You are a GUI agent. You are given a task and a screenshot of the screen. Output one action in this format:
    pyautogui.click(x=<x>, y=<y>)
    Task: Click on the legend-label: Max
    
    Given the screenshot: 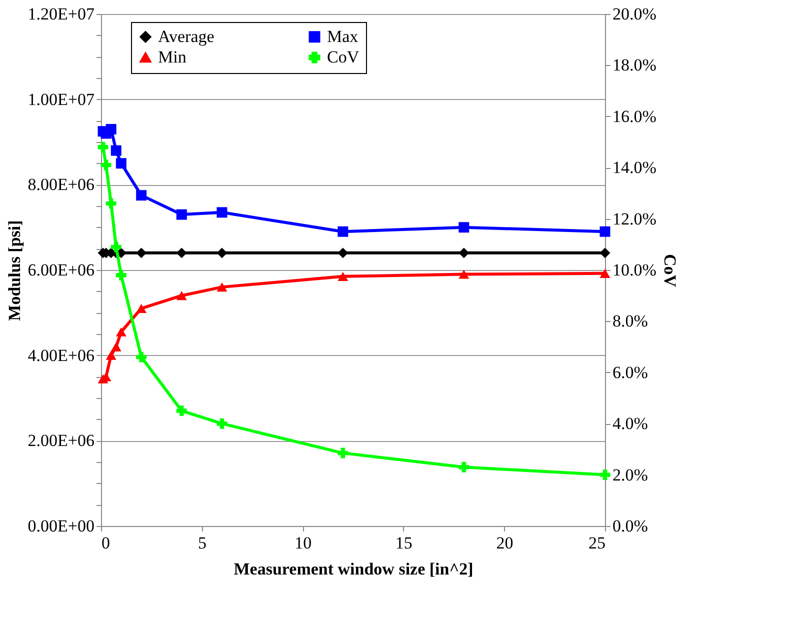 What is the action you would take?
    pyautogui.click(x=343, y=36)
    